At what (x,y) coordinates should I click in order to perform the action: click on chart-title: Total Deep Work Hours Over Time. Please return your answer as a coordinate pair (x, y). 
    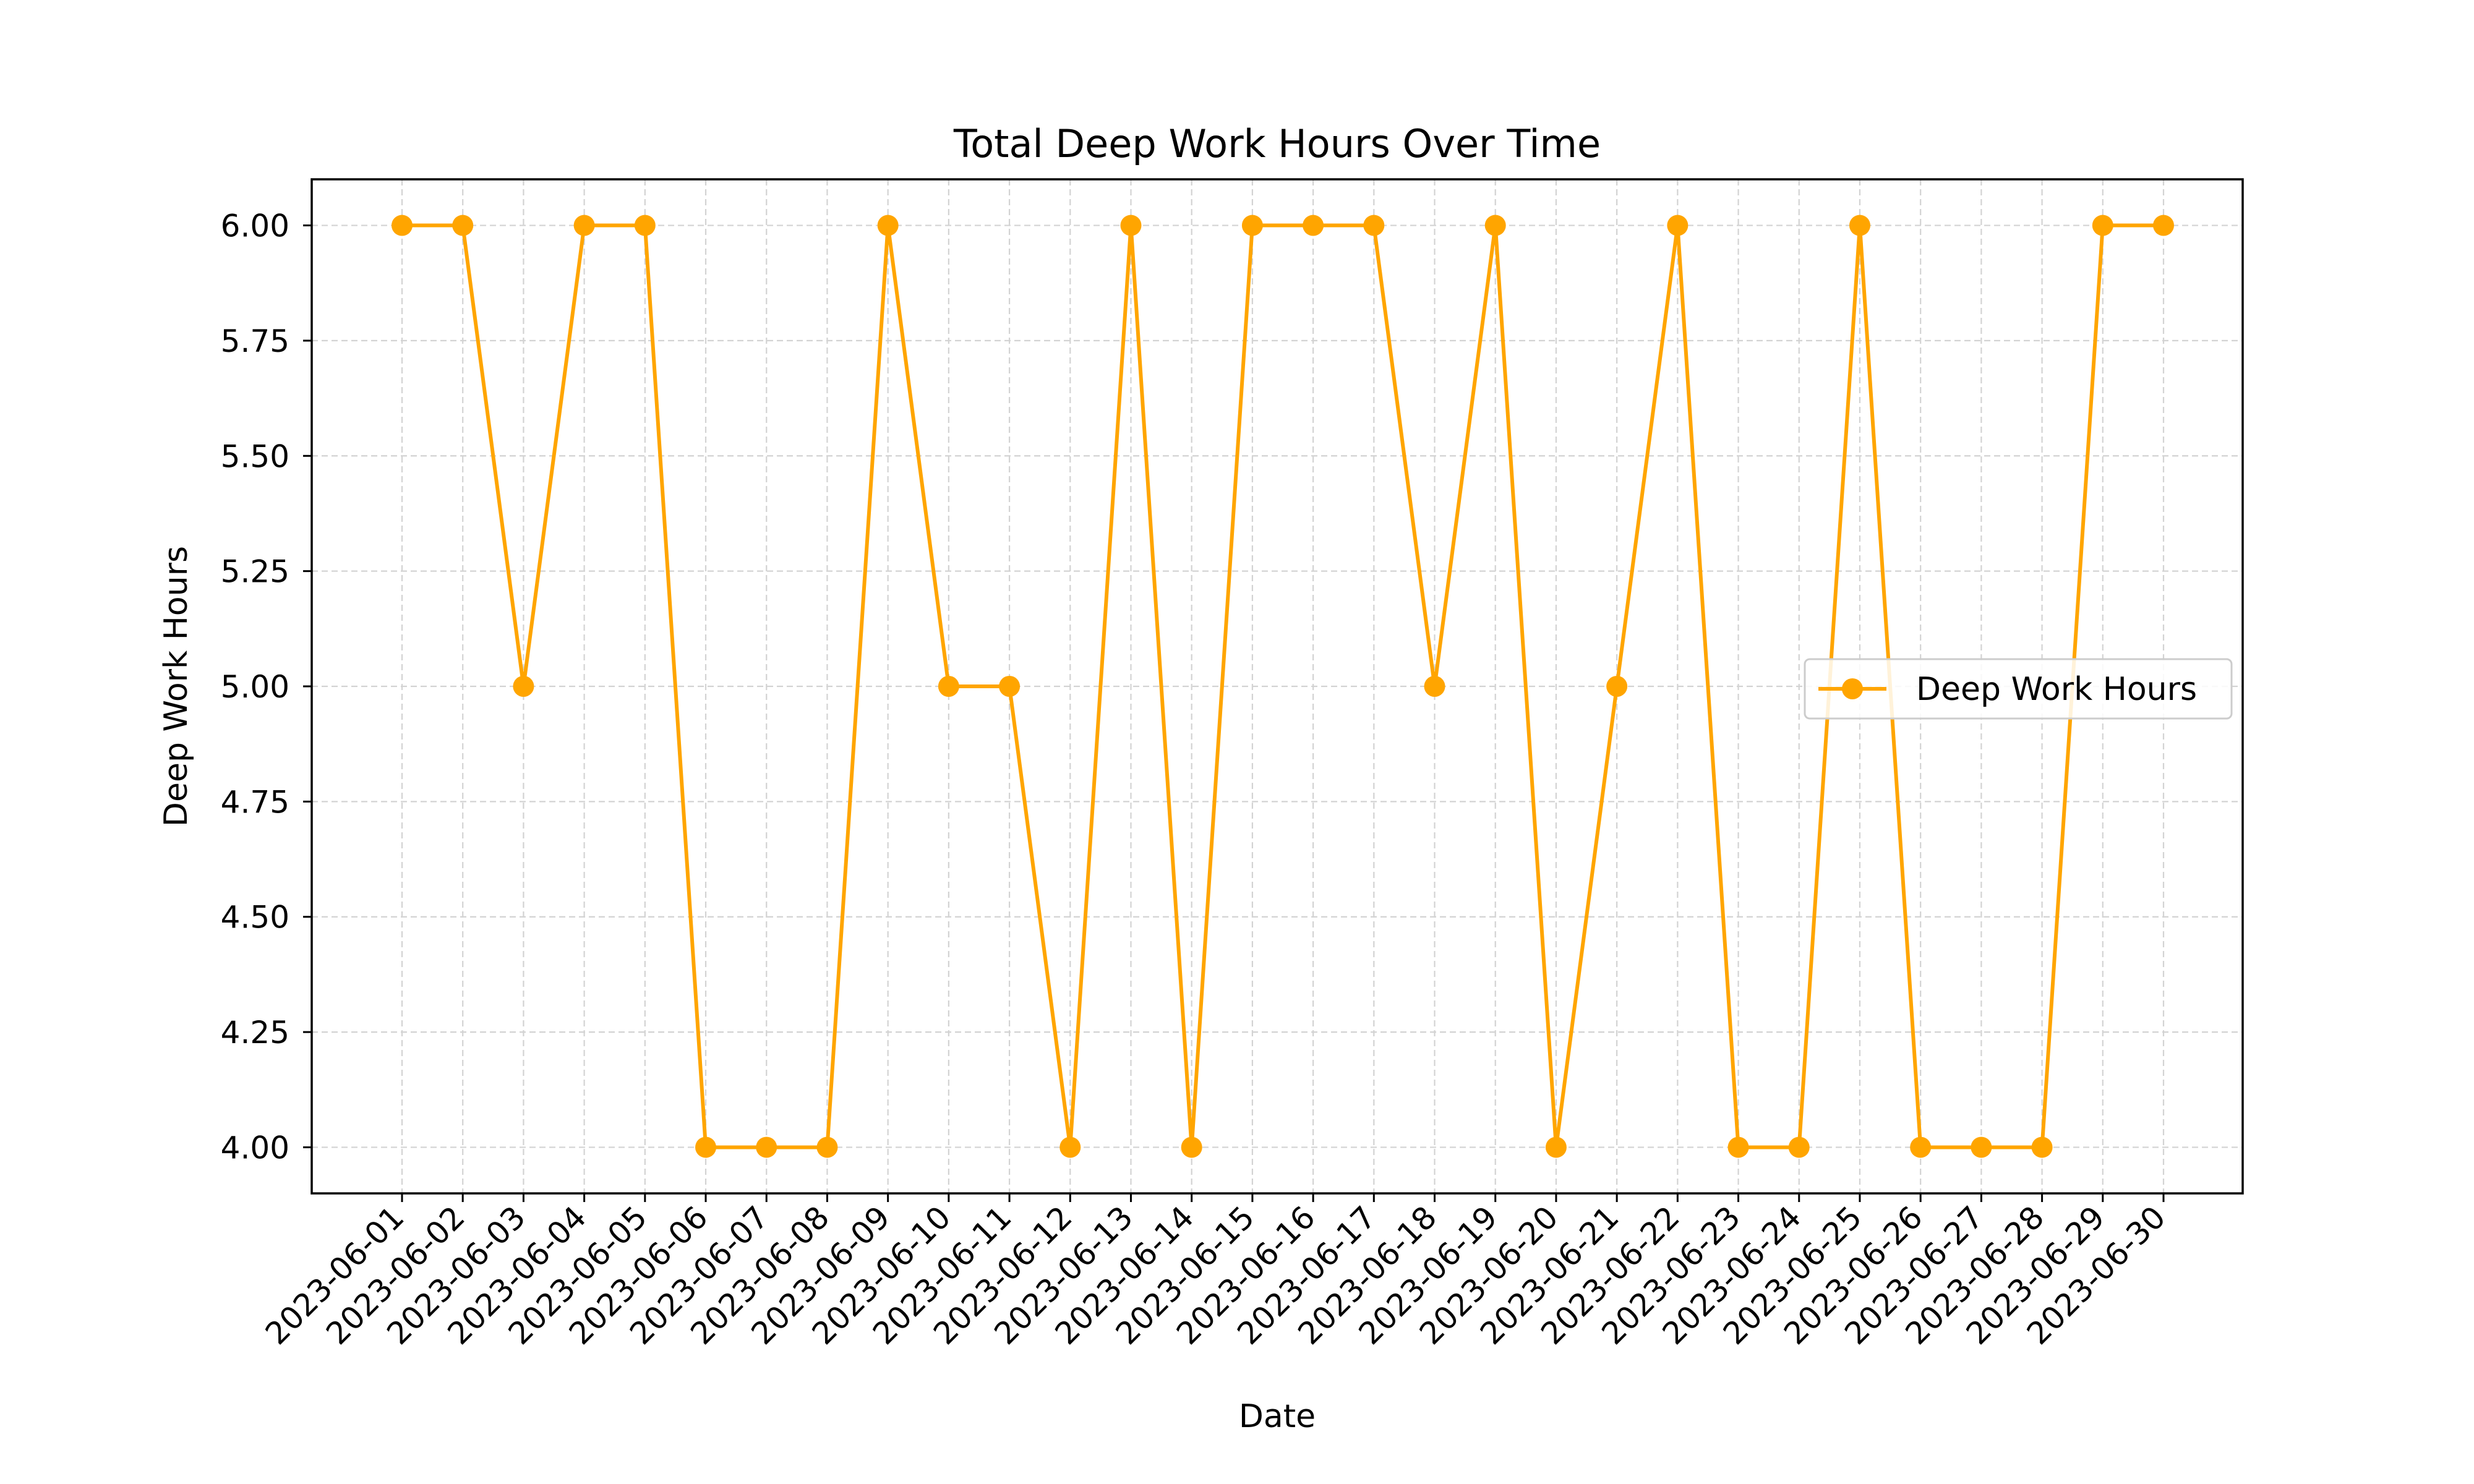
    Looking at the image, I should click on (1277, 143).